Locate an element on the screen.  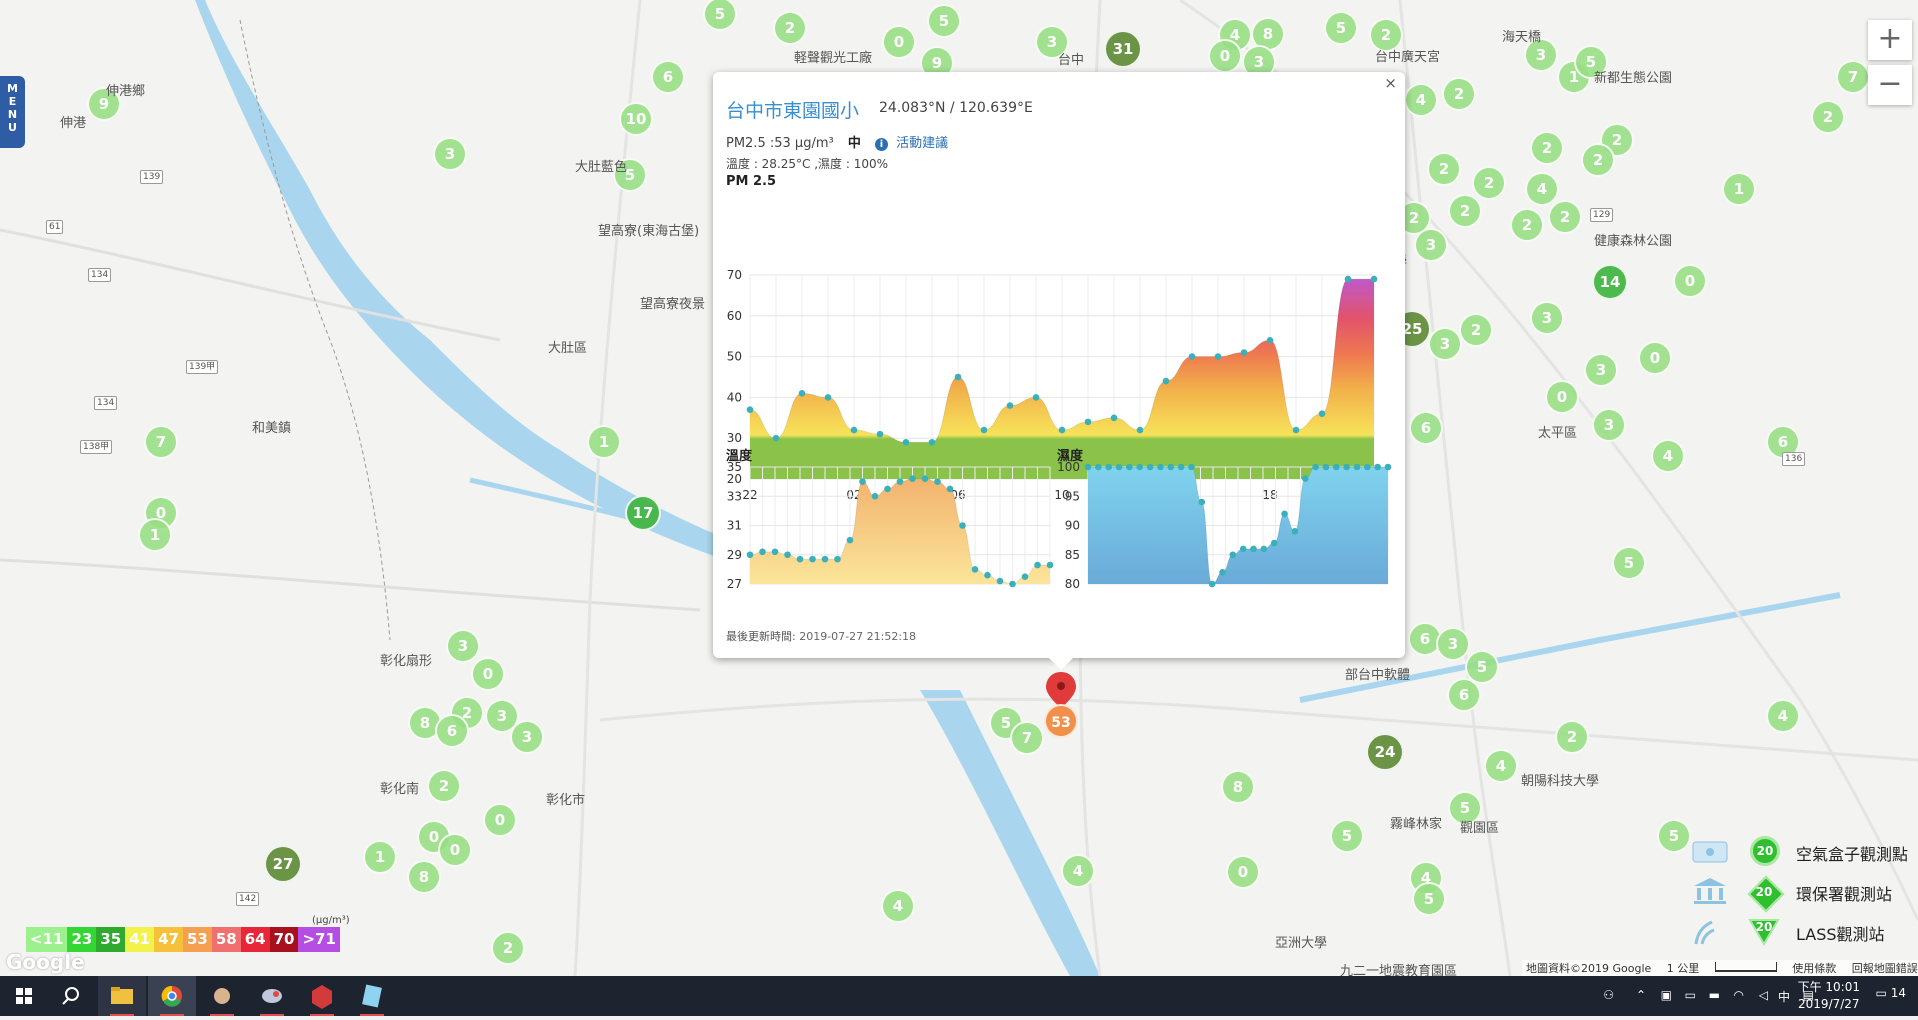
taskbar-sketchup is located at coordinates (322, 996).